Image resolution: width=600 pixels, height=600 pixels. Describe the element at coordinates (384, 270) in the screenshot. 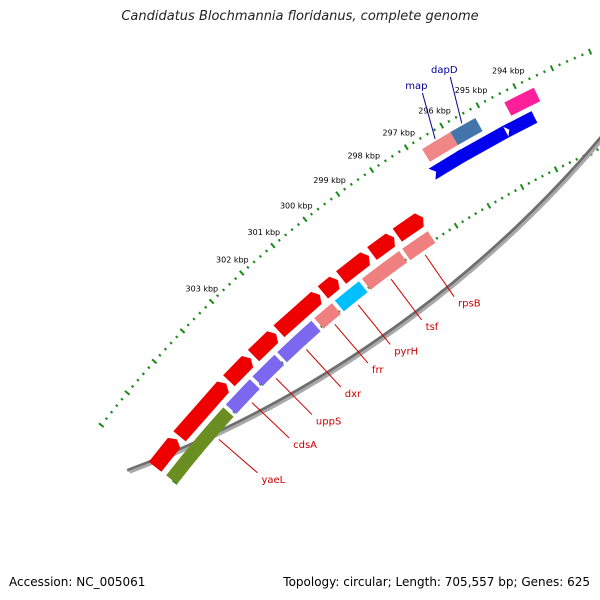

I see `reverse-gene-tsf` at that location.